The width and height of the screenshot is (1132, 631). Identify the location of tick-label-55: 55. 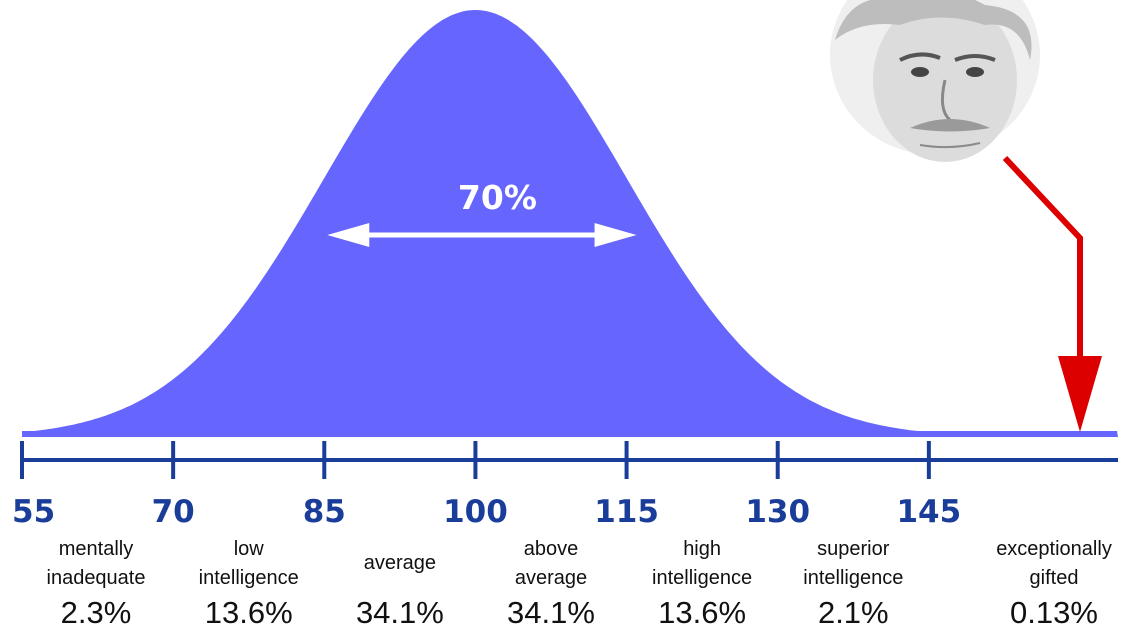
(33, 512).